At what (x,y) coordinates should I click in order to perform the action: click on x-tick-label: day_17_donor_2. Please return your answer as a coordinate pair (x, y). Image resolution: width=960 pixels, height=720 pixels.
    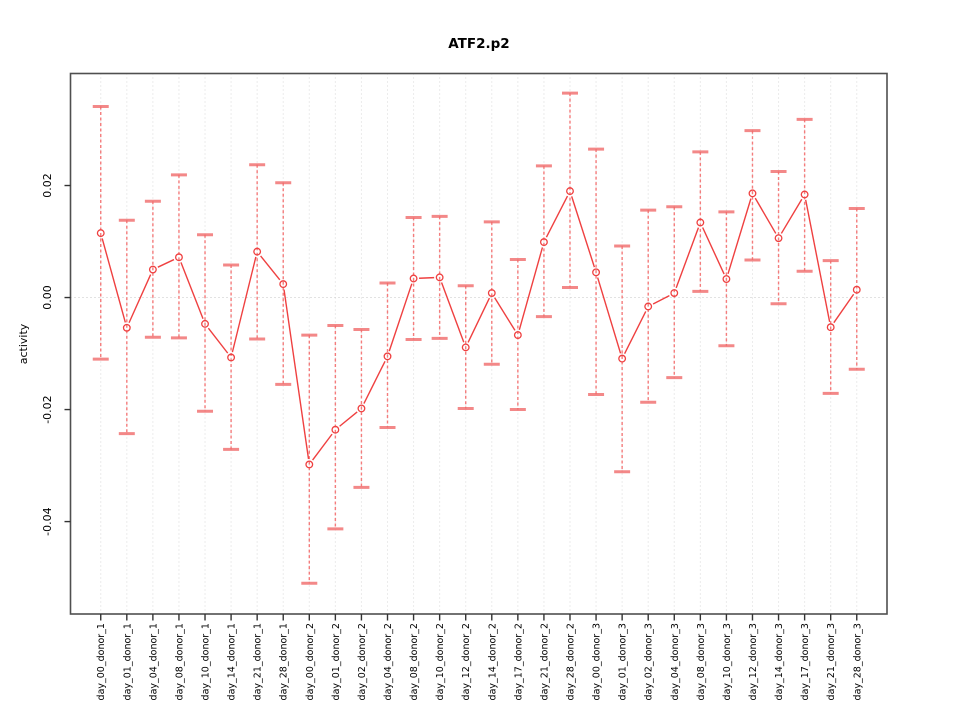
    Looking at the image, I should click on (518, 661).